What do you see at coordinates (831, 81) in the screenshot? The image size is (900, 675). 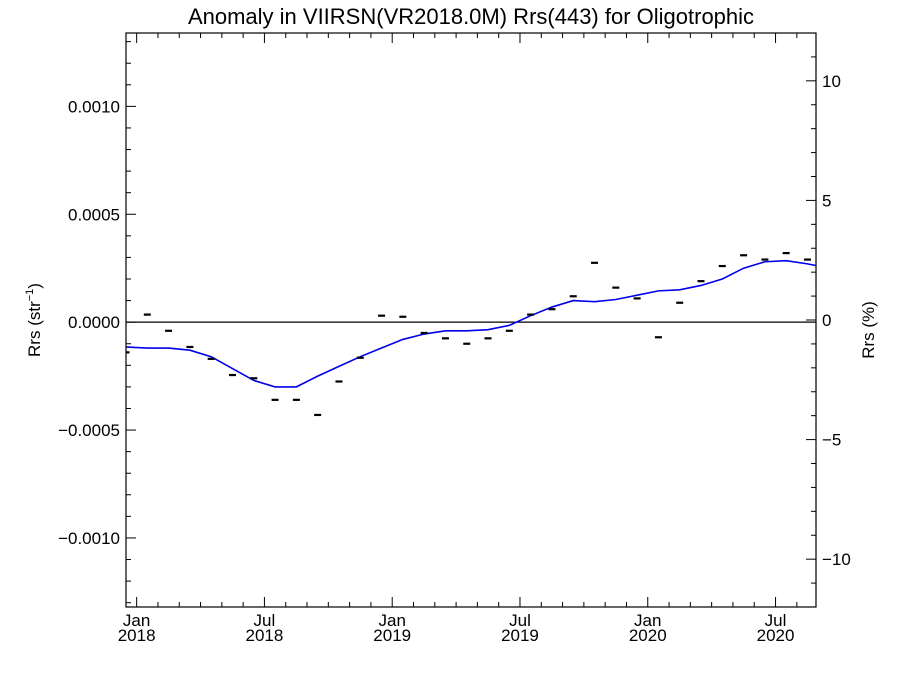 I see `right-tick-label: 10` at bounding box center [831, 81].